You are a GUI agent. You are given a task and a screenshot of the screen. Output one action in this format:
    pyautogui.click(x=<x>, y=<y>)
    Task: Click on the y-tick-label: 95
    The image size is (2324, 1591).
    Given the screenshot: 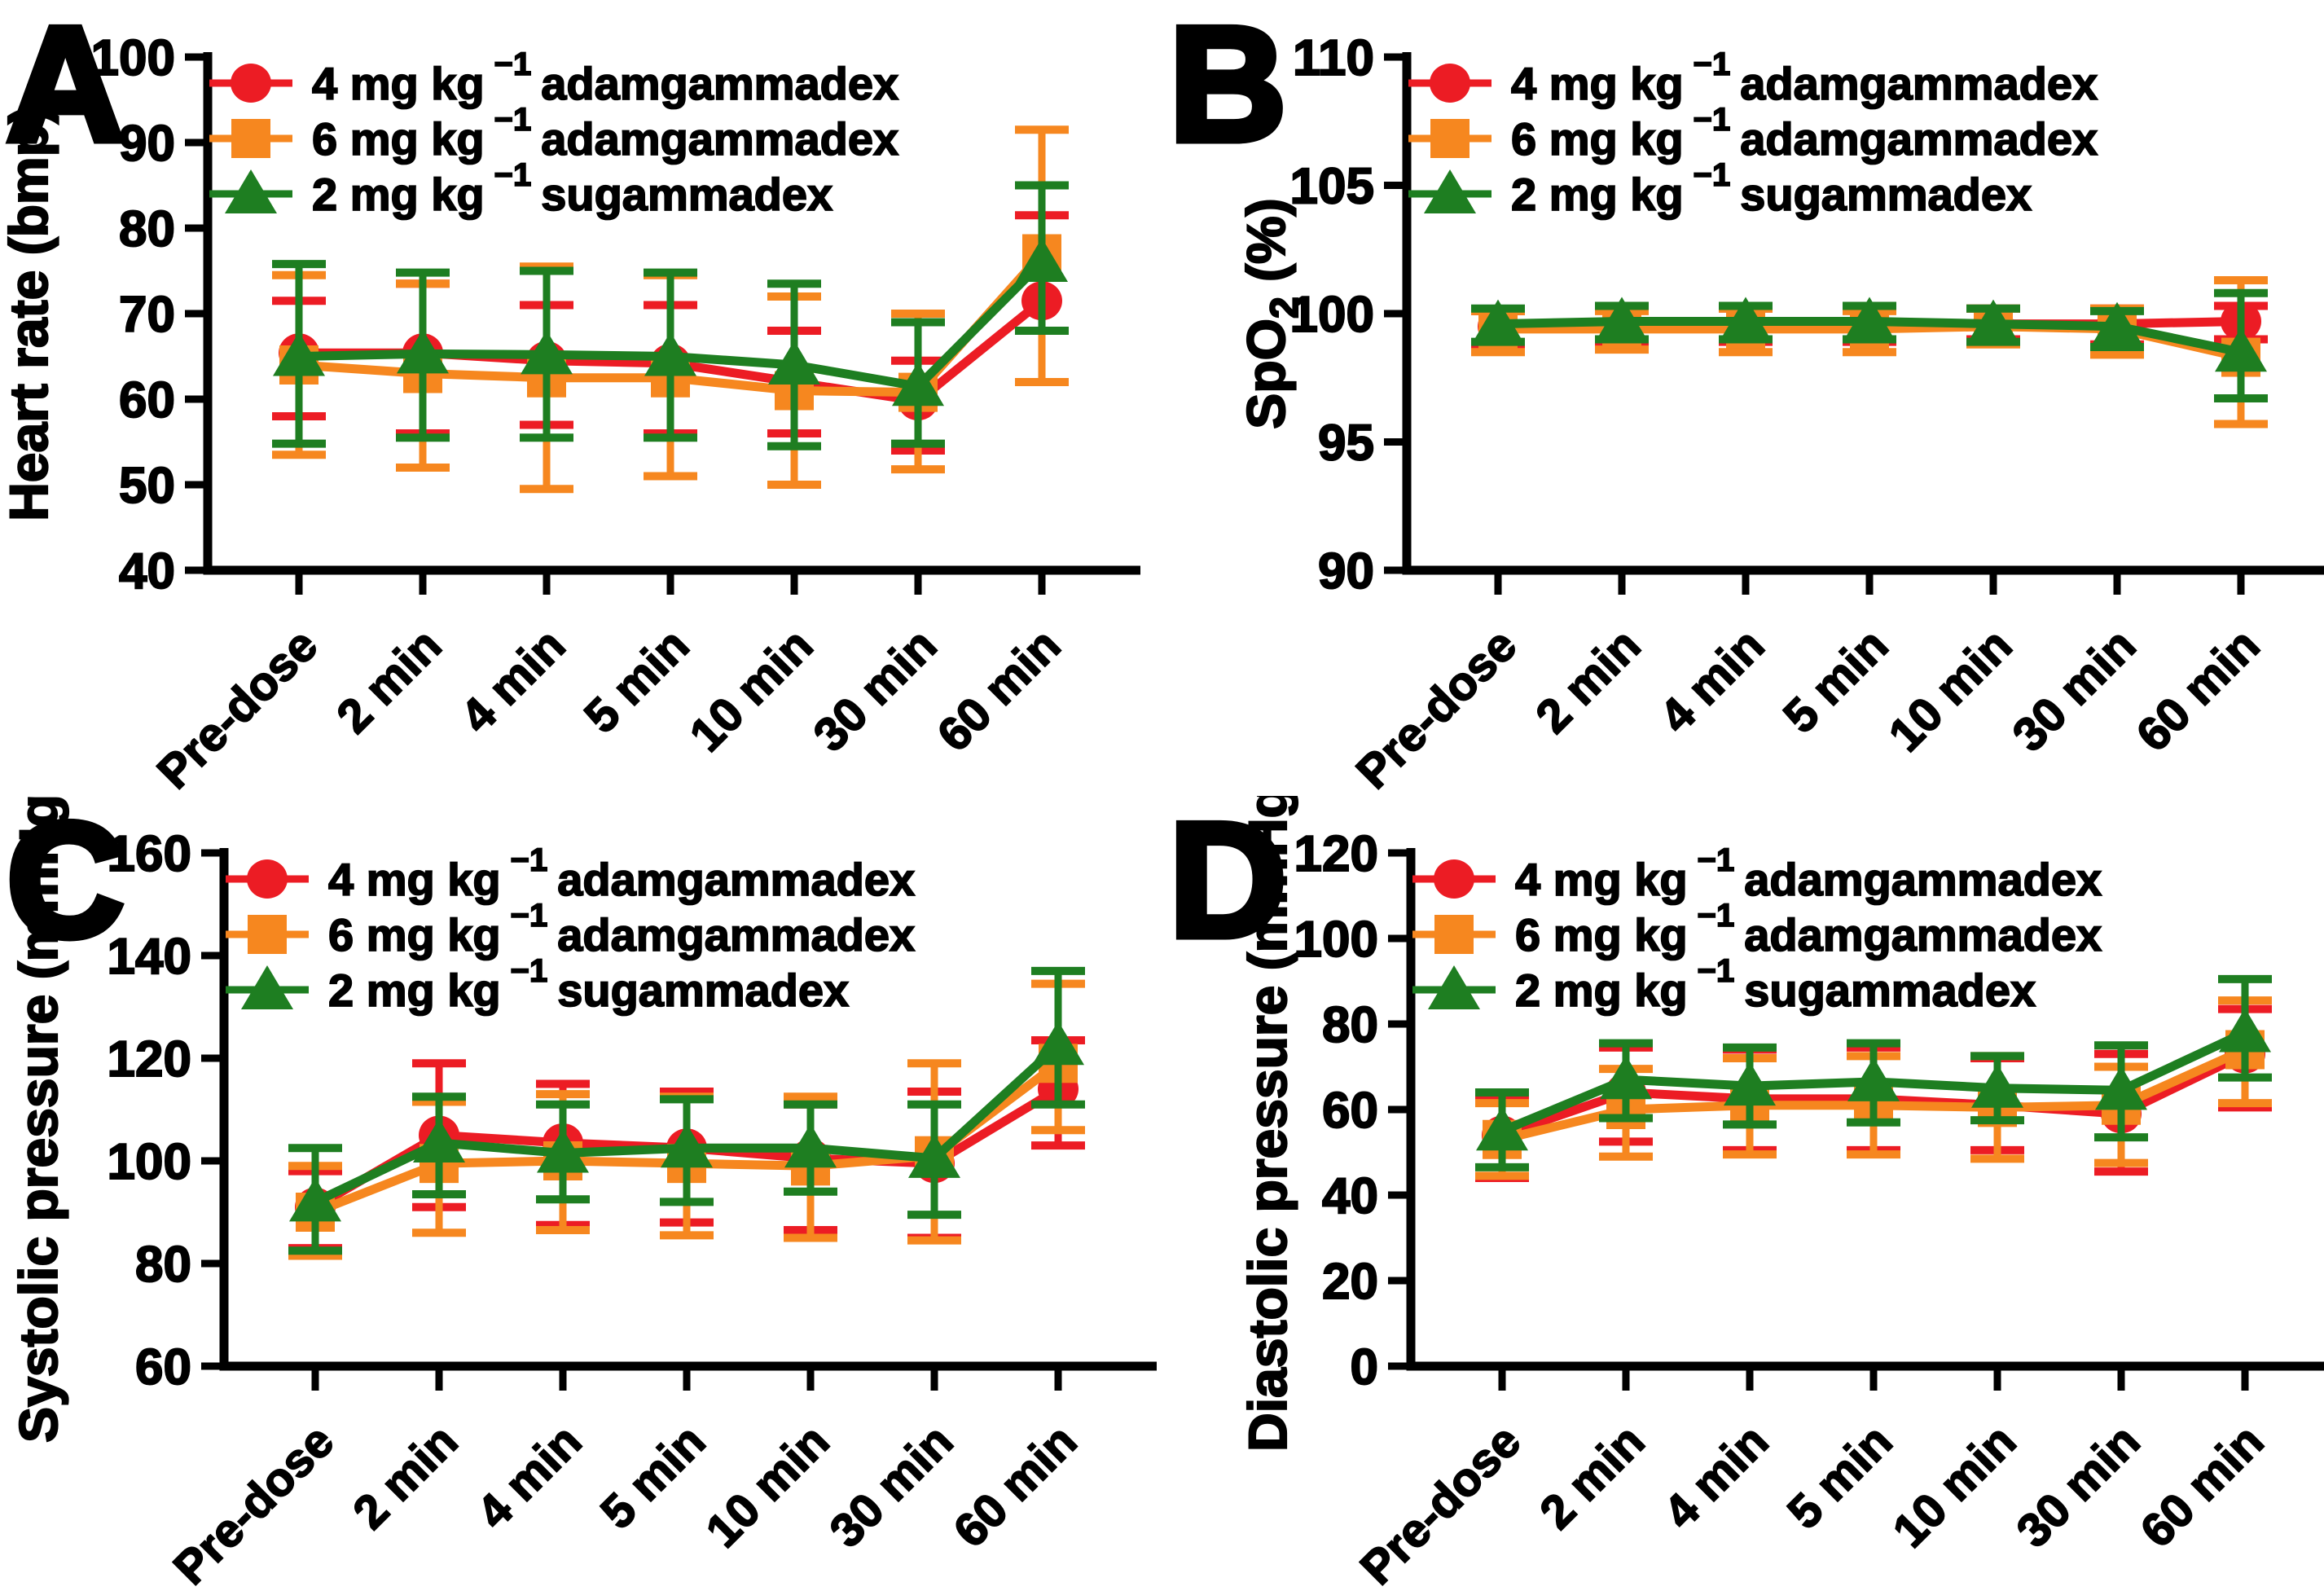 What is the action you would take?
    pyautogui.click(x=1346, y=443)
    